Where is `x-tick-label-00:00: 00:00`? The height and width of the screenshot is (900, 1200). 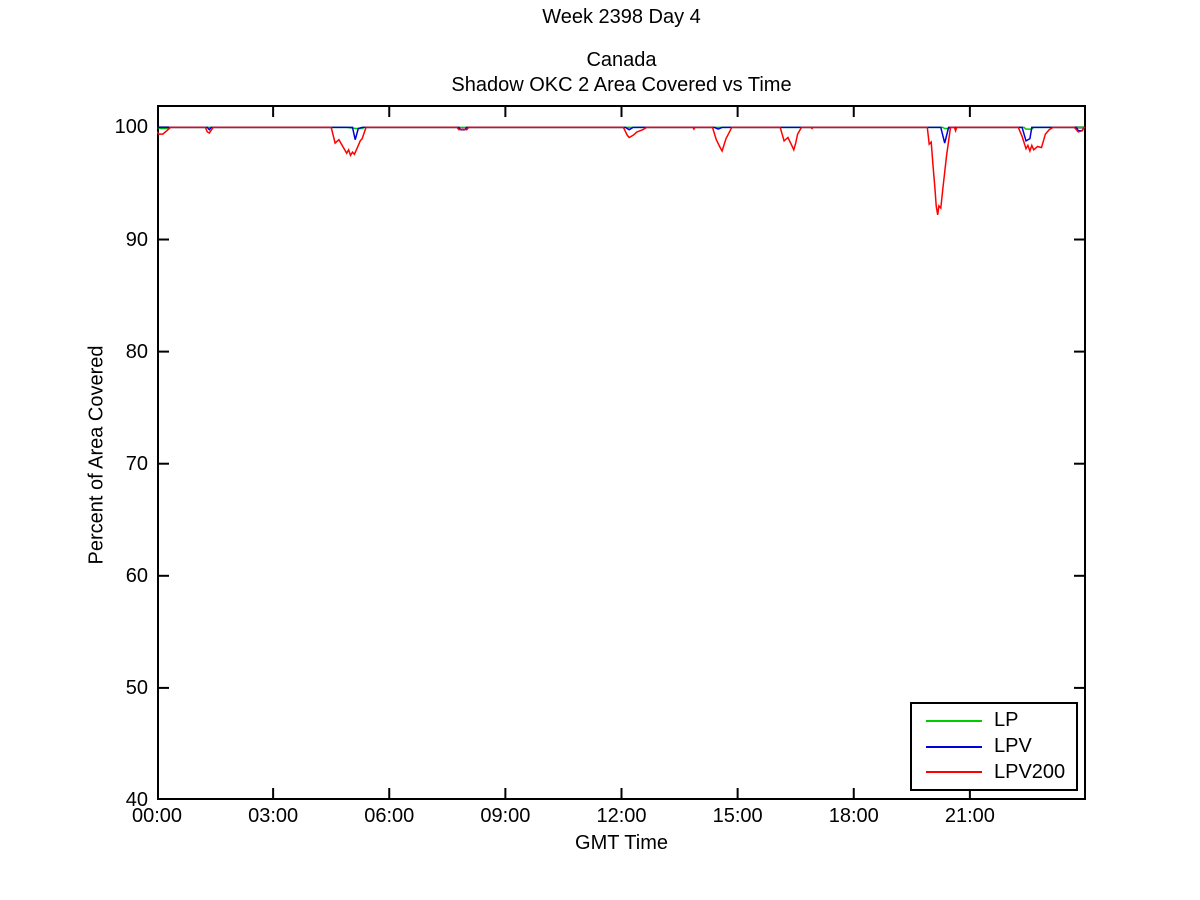 x-tick-label-00:00: 00:00 is located at coordinates (157, 816).